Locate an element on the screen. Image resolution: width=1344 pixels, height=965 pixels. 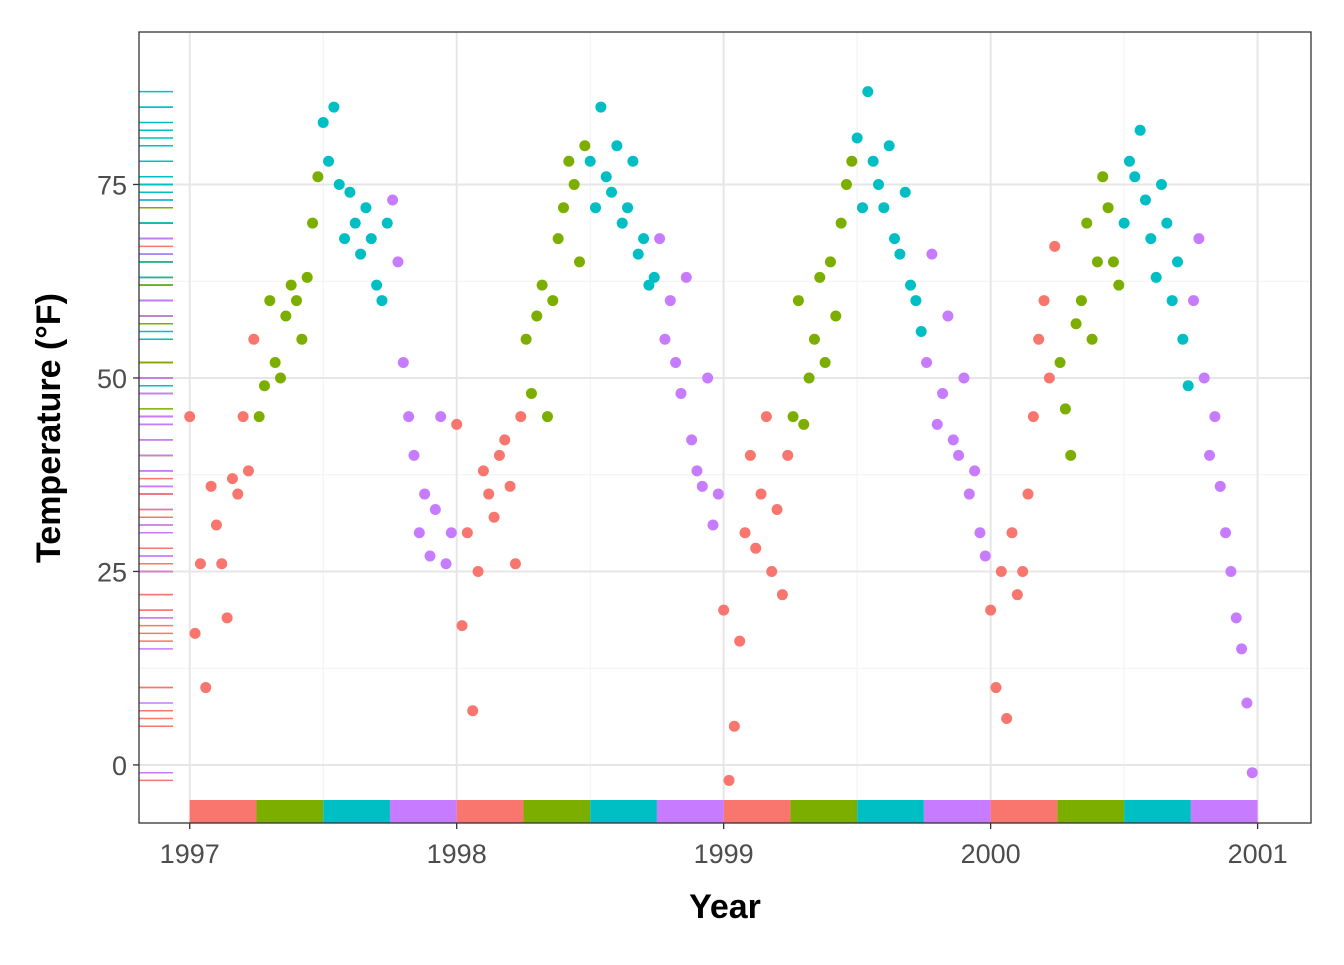
y-rug is located at coordinates (156, 436).